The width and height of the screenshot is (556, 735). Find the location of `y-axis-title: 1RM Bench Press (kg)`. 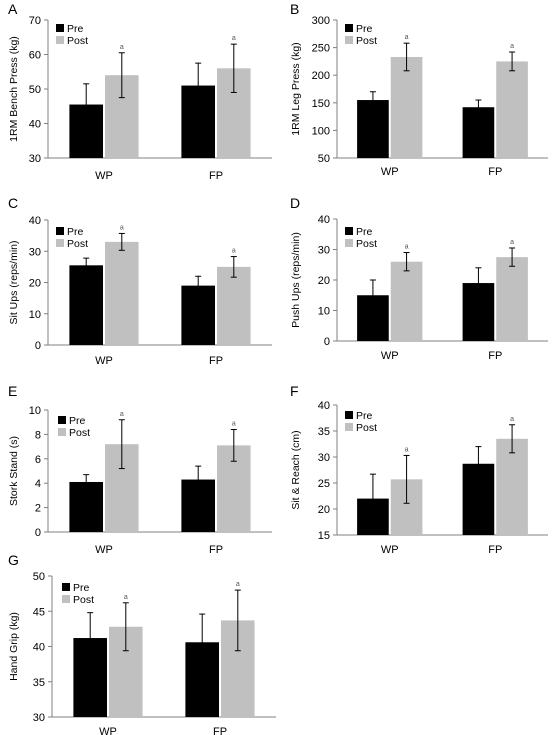

y-axis-title: 1RM Bench Press (kg) is located at coordinates (14, 89).